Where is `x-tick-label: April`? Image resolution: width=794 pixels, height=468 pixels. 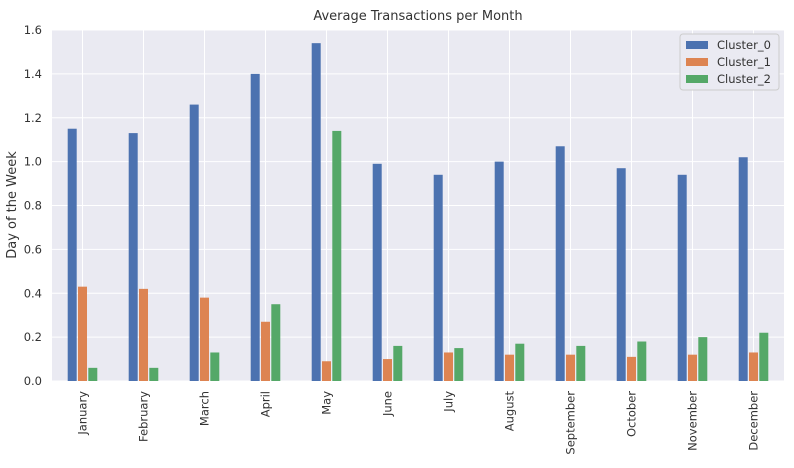 x-tick-label: April is located at coordinates (266, 404).